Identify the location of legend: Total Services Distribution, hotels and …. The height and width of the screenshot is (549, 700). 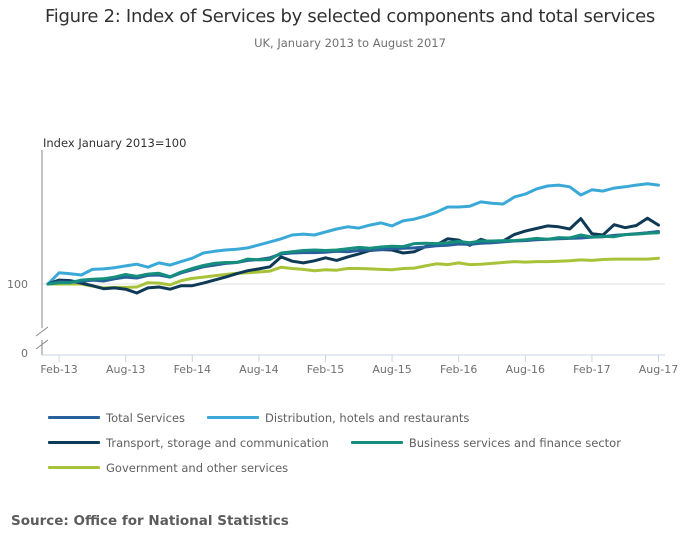
(368, 442).